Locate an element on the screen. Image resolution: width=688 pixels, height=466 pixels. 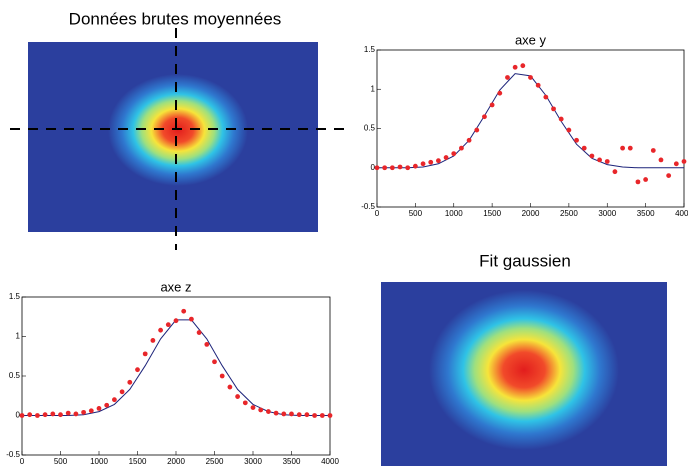
chart-title: axe z is located at coordinates (175, 286).